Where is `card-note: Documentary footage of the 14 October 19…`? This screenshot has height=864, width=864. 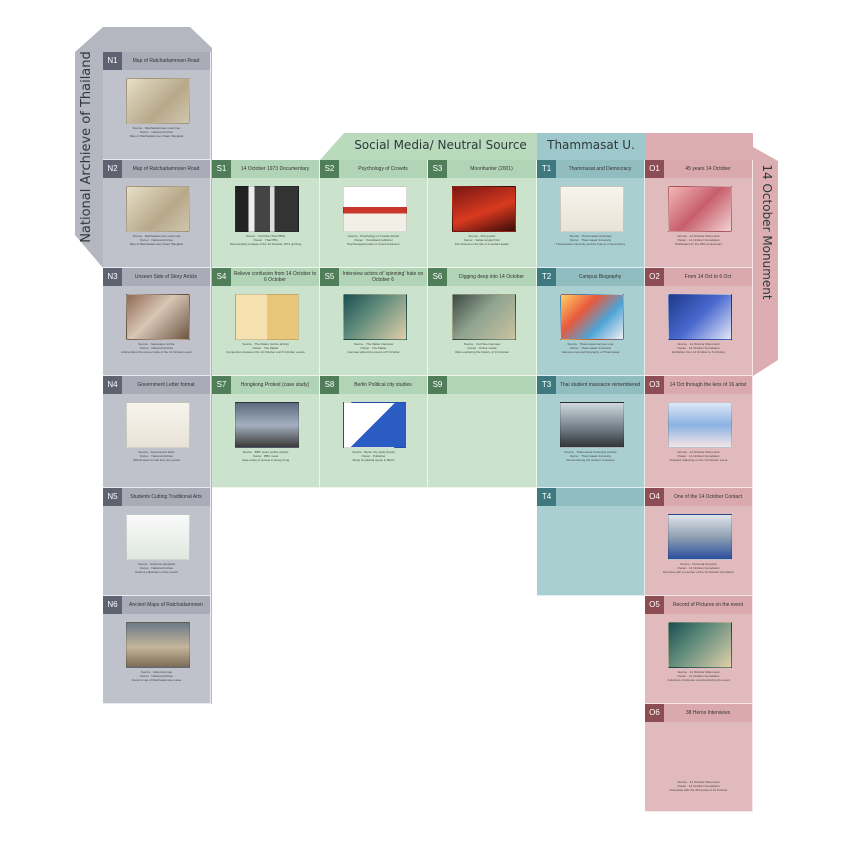 card-note: Documentary footage of the 14 October 19… is located at coordinates (265, 244).